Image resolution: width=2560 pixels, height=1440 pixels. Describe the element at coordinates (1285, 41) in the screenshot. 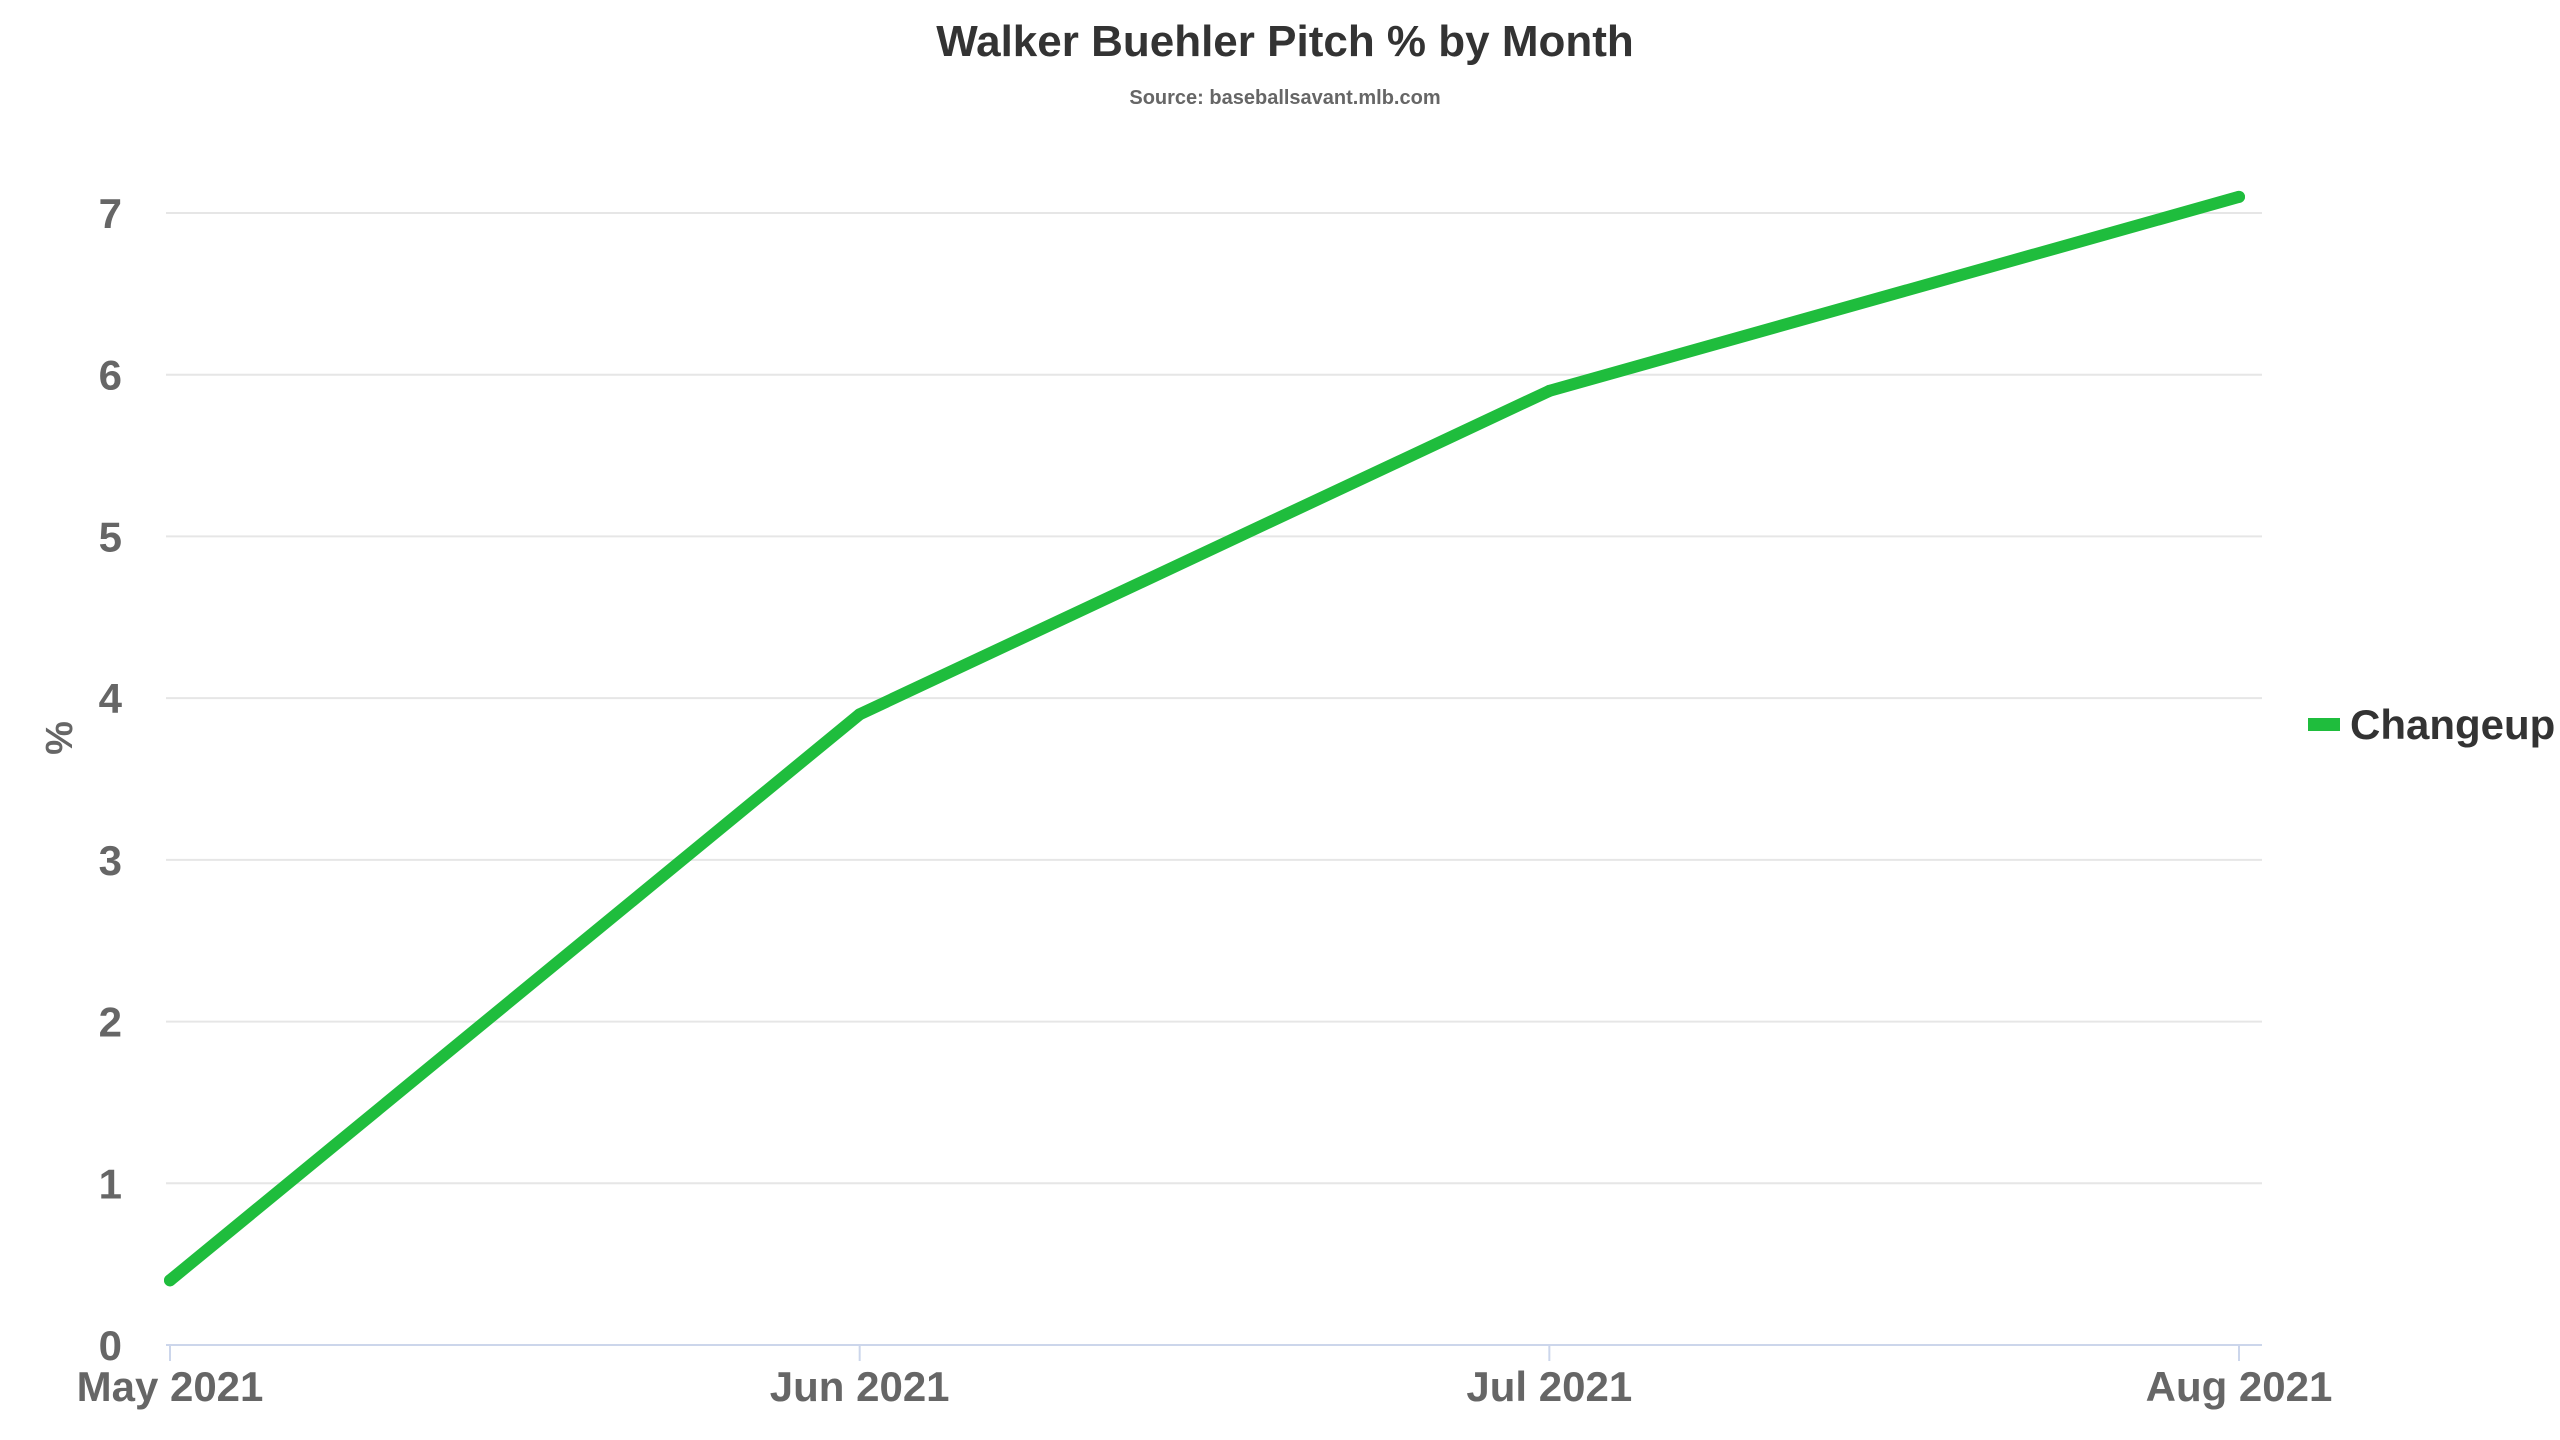

I see `chart-title: Walker Buehler Pitch % by Month` at that location.